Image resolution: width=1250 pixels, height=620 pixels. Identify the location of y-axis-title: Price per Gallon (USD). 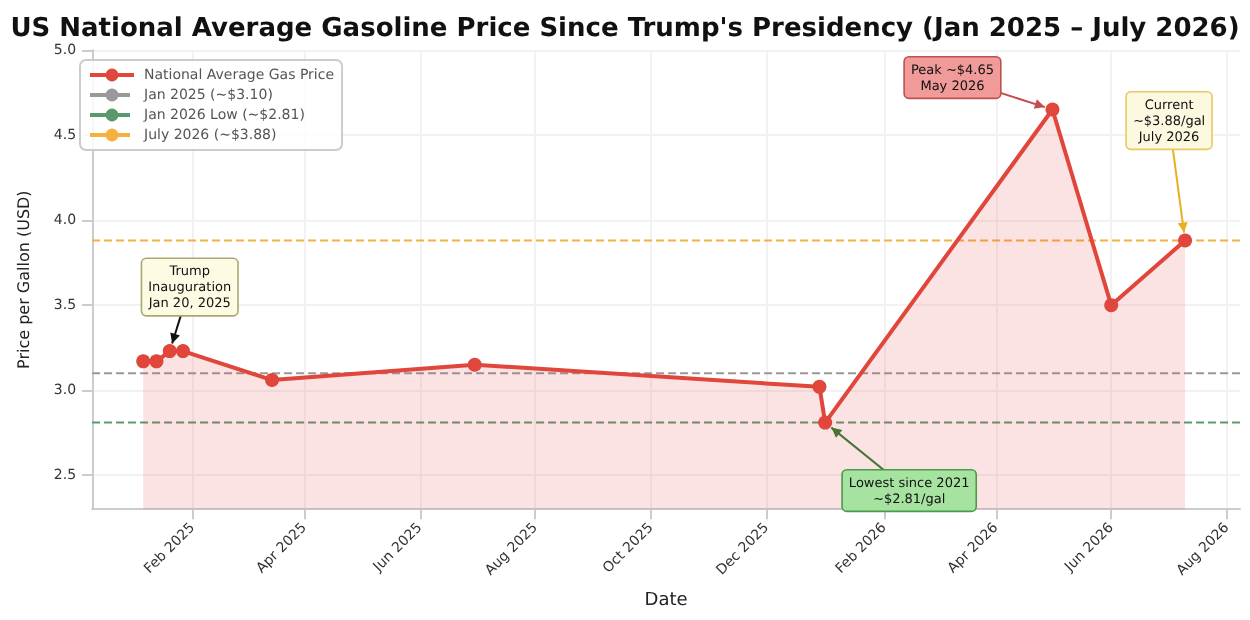
(24, 279).